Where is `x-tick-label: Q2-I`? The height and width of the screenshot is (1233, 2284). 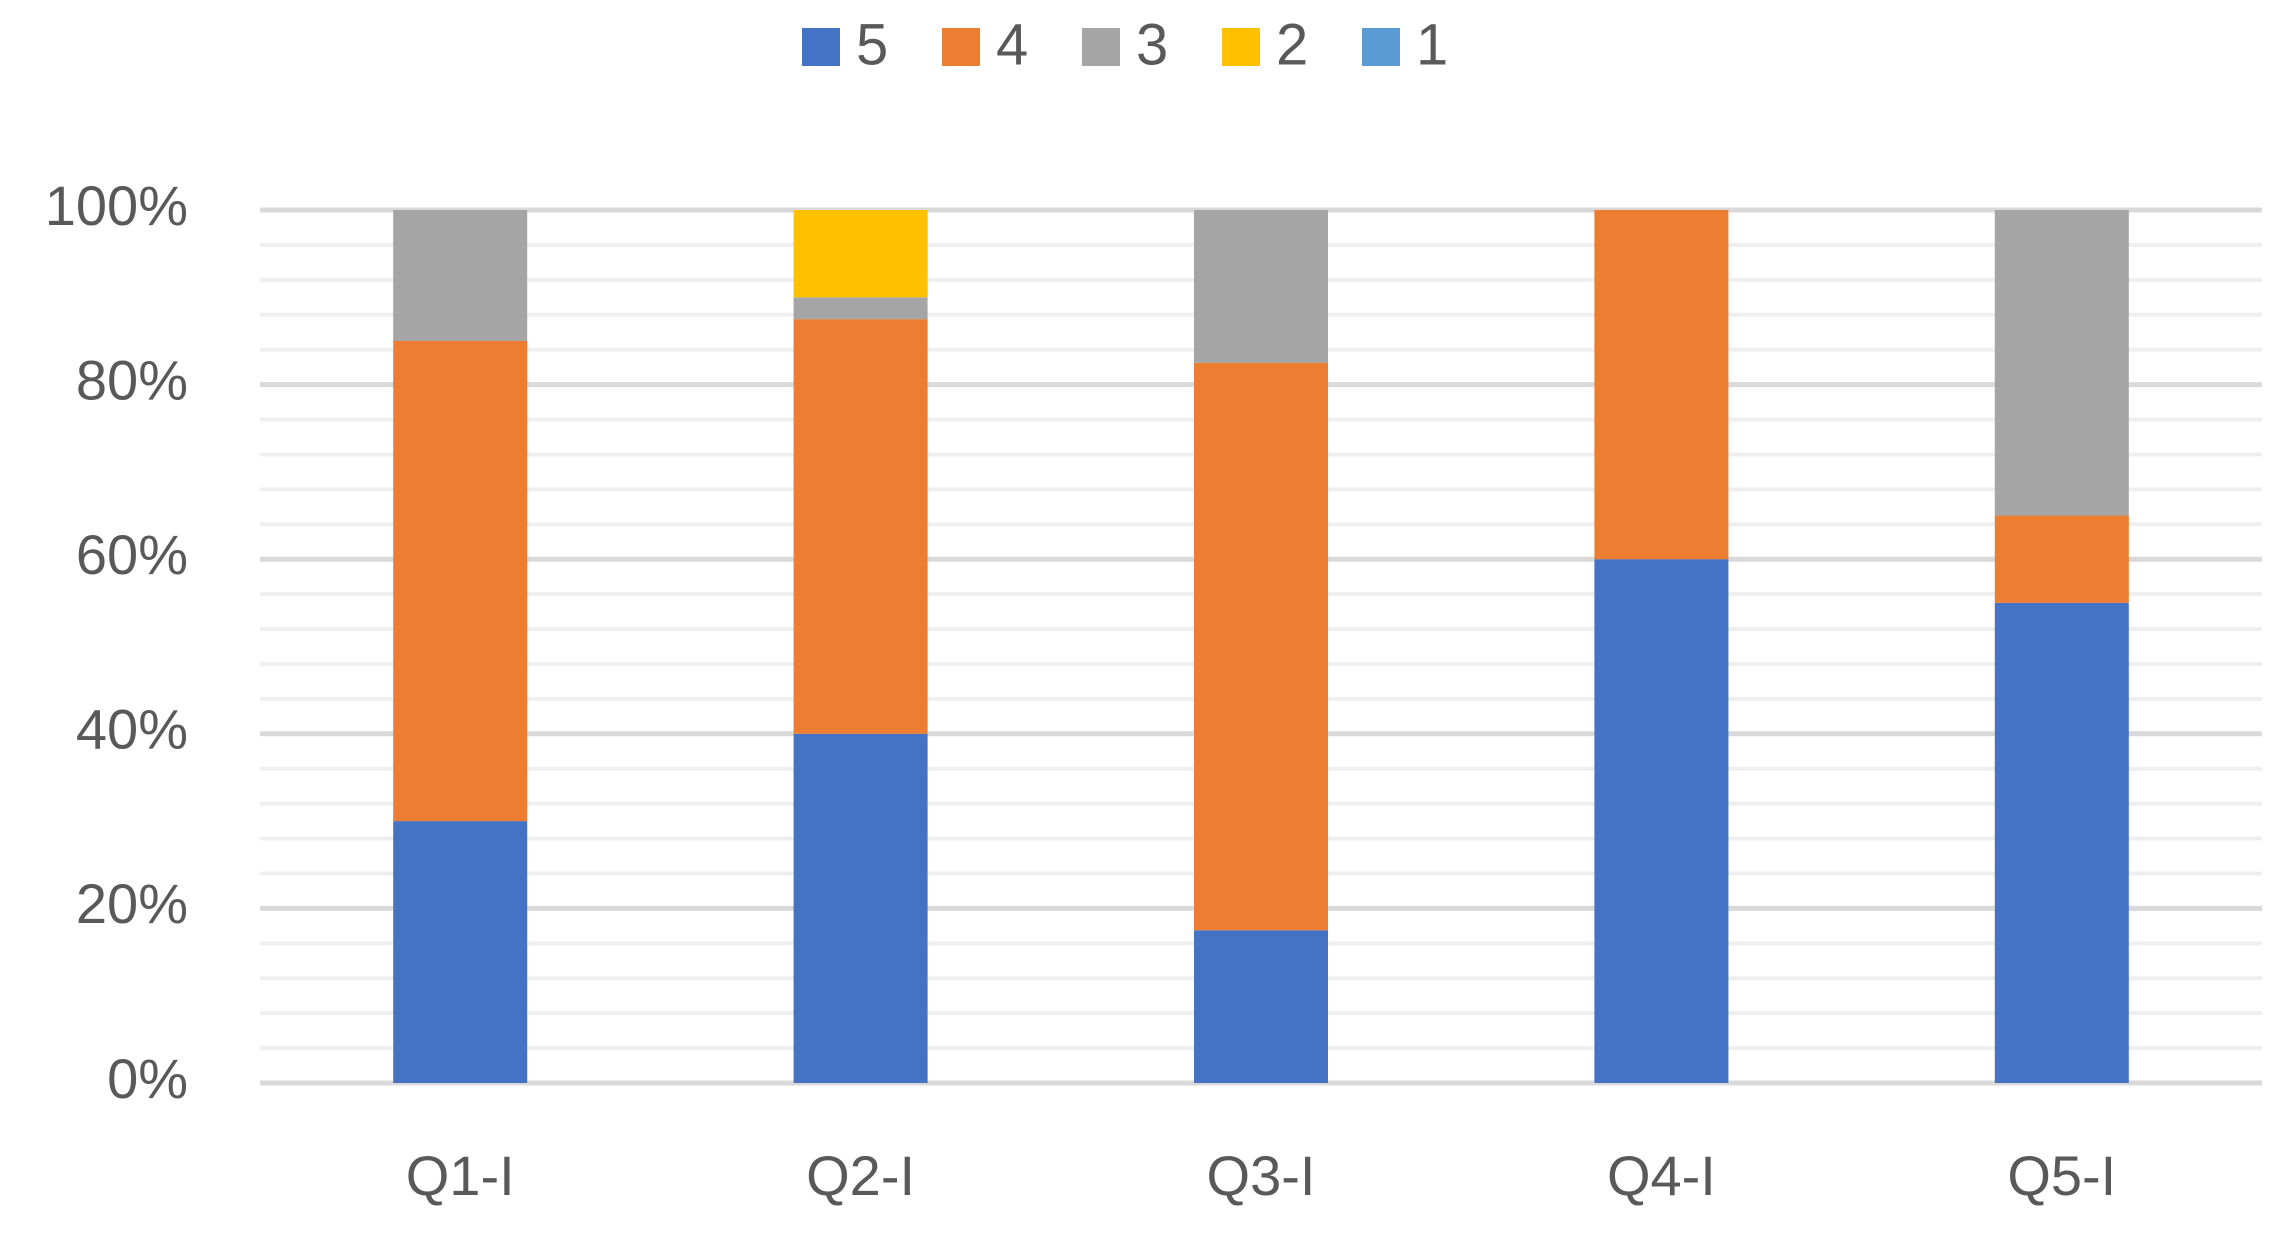
x-tick-label: Q2-I is located at coordinates (860, 1175).